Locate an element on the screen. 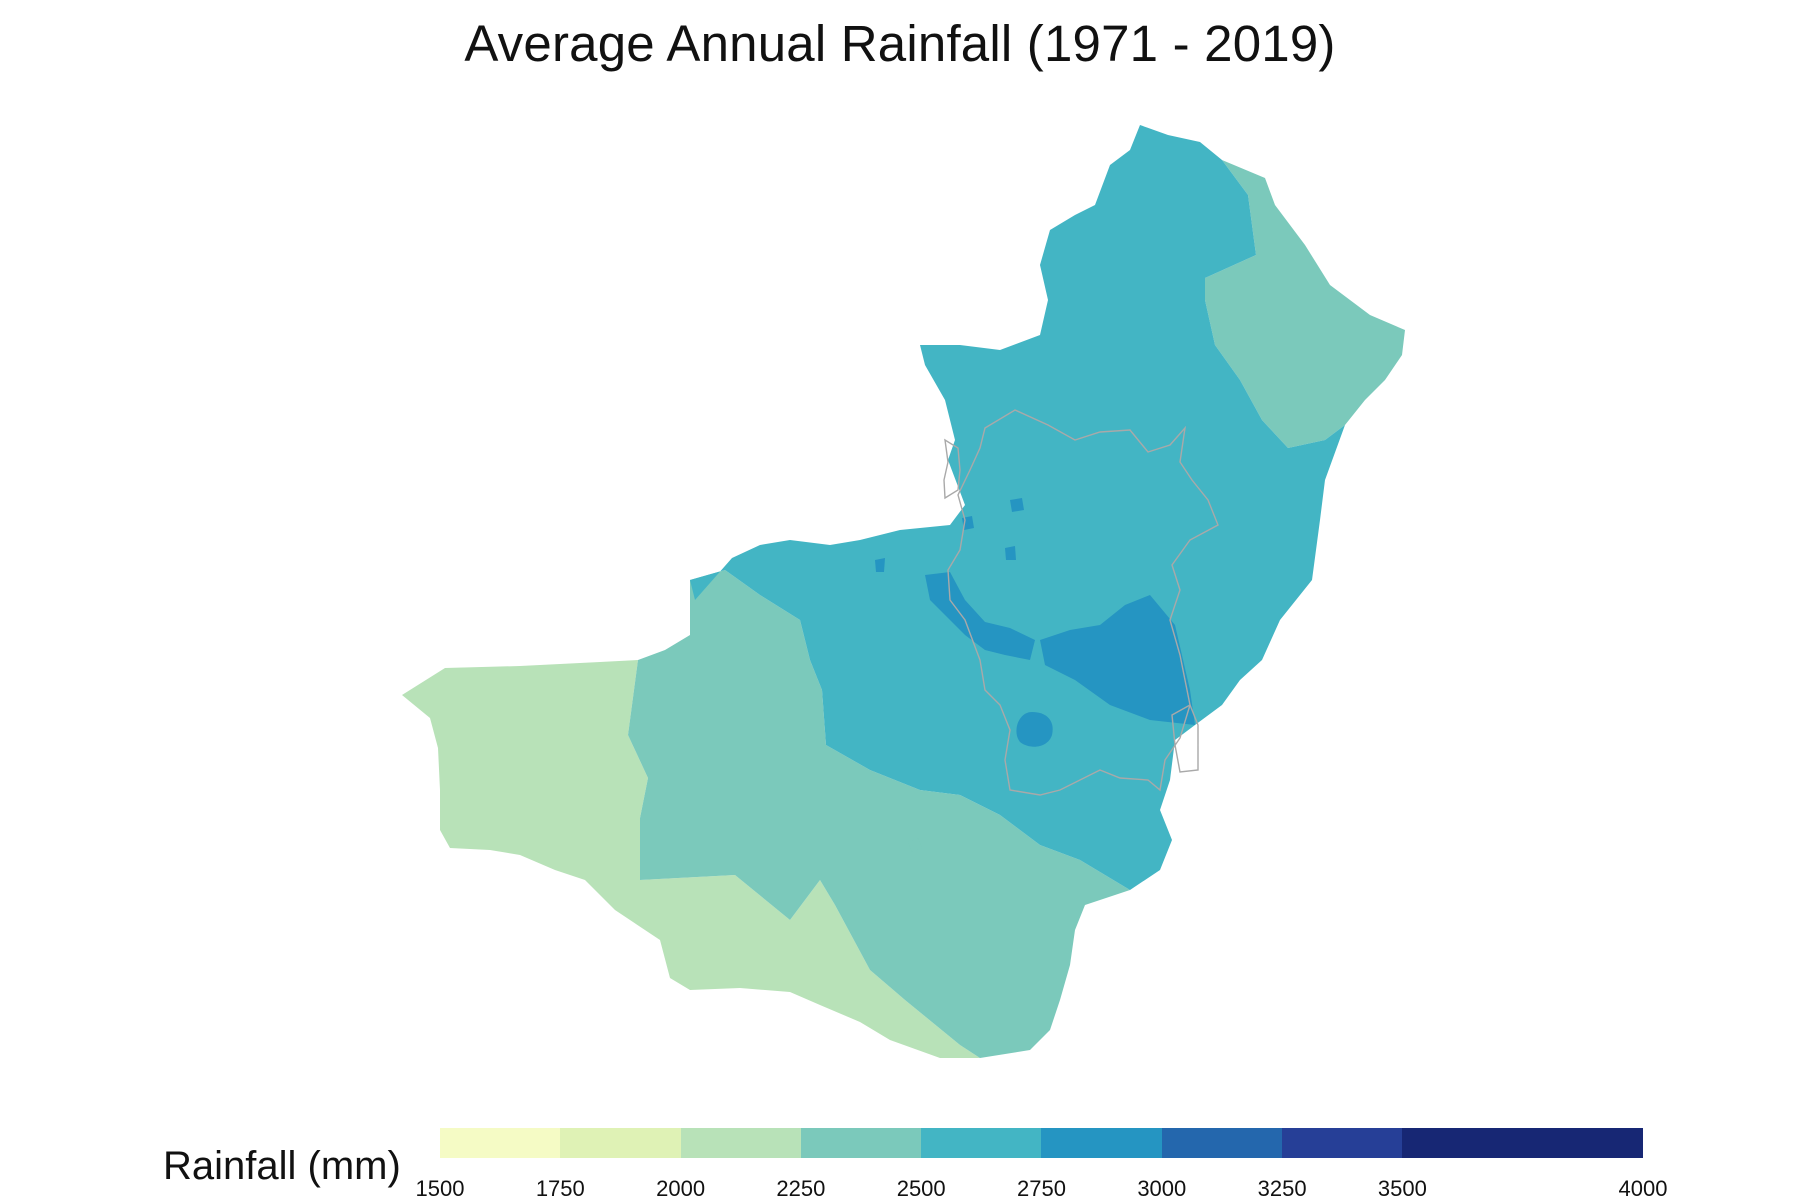  southeast-border-notch is located at coordinates (1185, 738).